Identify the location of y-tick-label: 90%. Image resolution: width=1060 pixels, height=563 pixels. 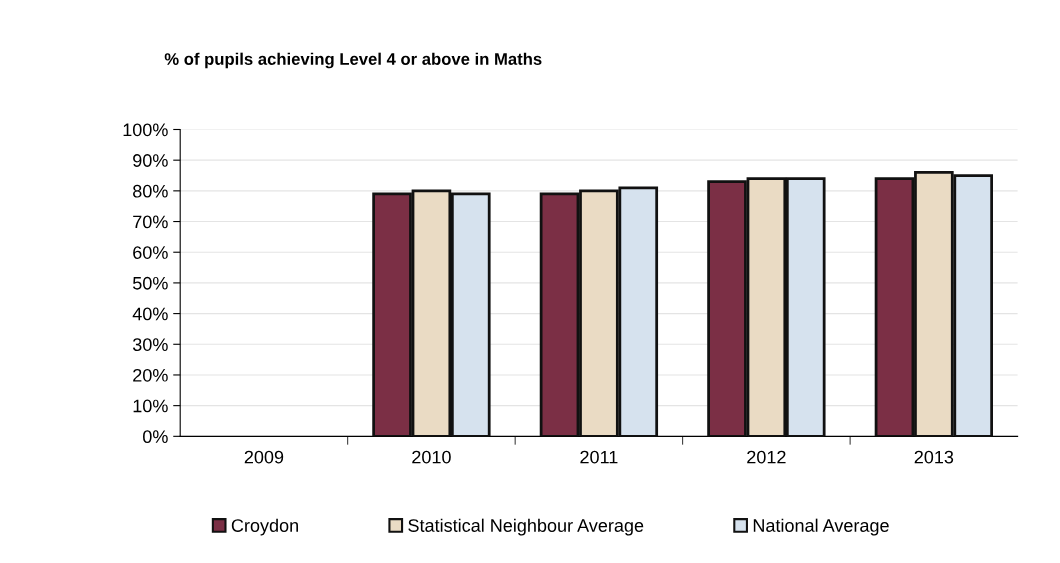
(150, 160).